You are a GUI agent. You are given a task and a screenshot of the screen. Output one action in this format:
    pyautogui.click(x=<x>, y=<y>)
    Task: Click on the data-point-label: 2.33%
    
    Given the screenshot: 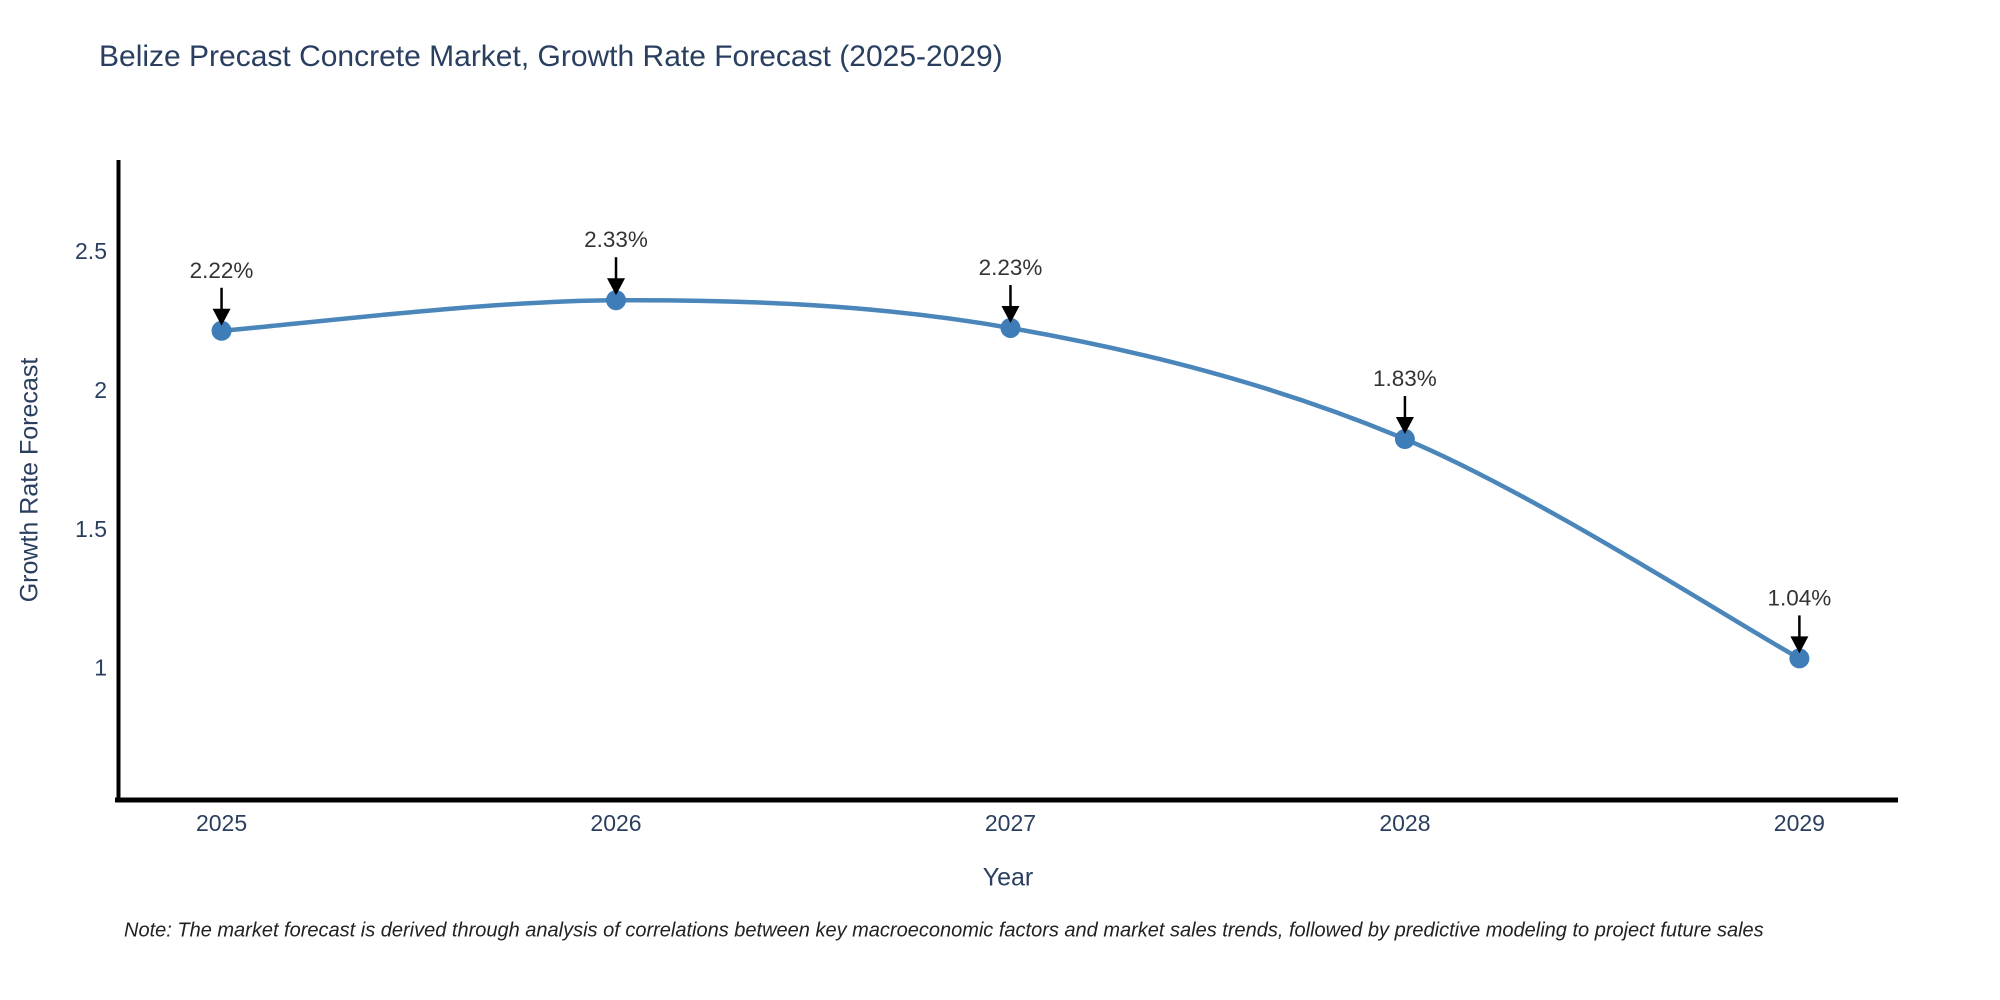 What is the action you would take?
    pyautogui.click(x=616, y=239)
    